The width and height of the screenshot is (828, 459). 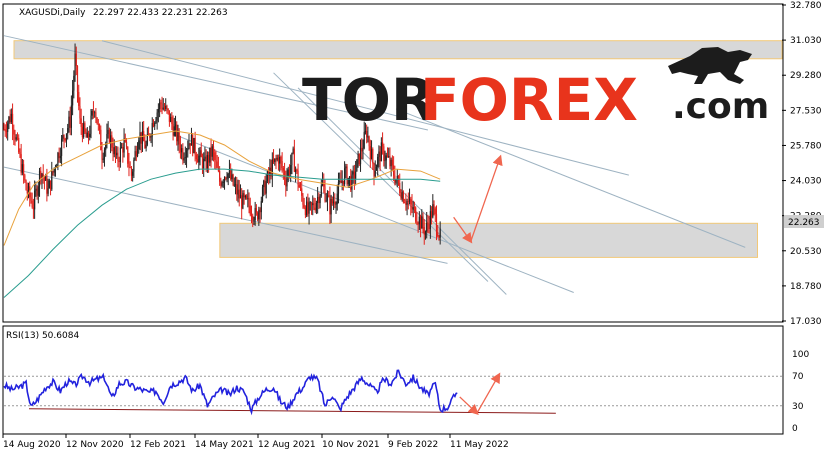 What do you see at coordinates (806, 182) in the screenshot?
I see `y-tick-label-5: 24.030` at bounding box center [806, 182].